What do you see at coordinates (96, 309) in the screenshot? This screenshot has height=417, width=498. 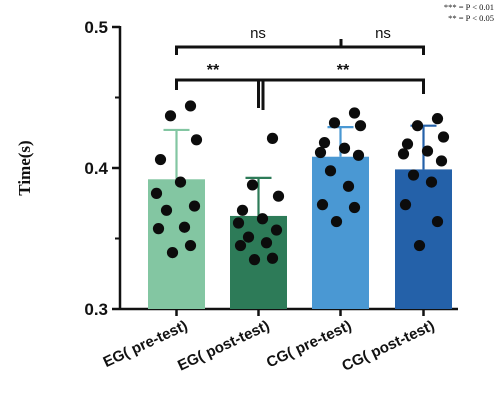 I see `y-tick-label: 0.3` at bounding box center [96, 309].